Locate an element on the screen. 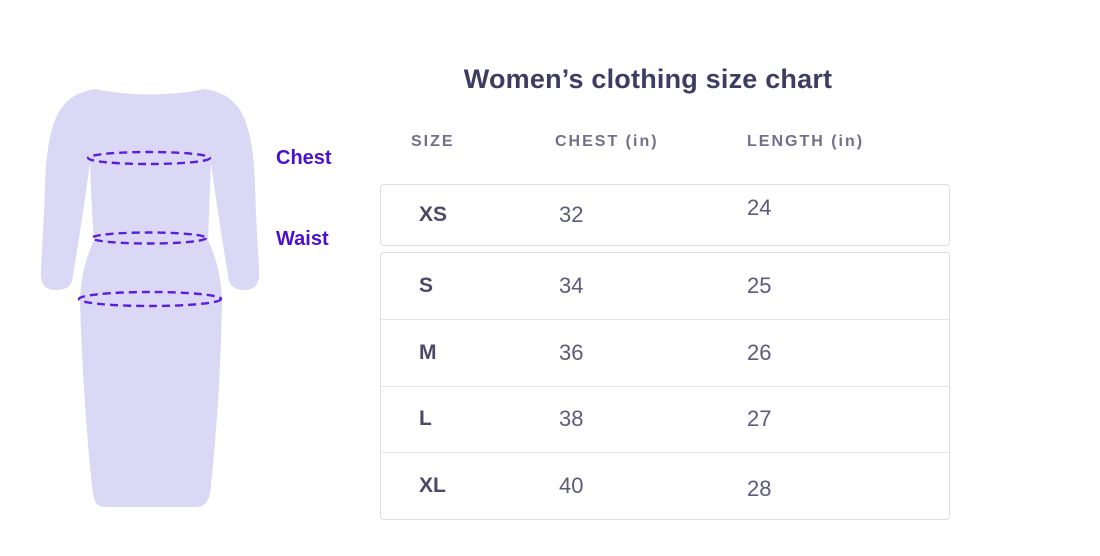 This screenshot has height=556, width=1100. chest-cell: 40 is located at coordinates (571, 486).